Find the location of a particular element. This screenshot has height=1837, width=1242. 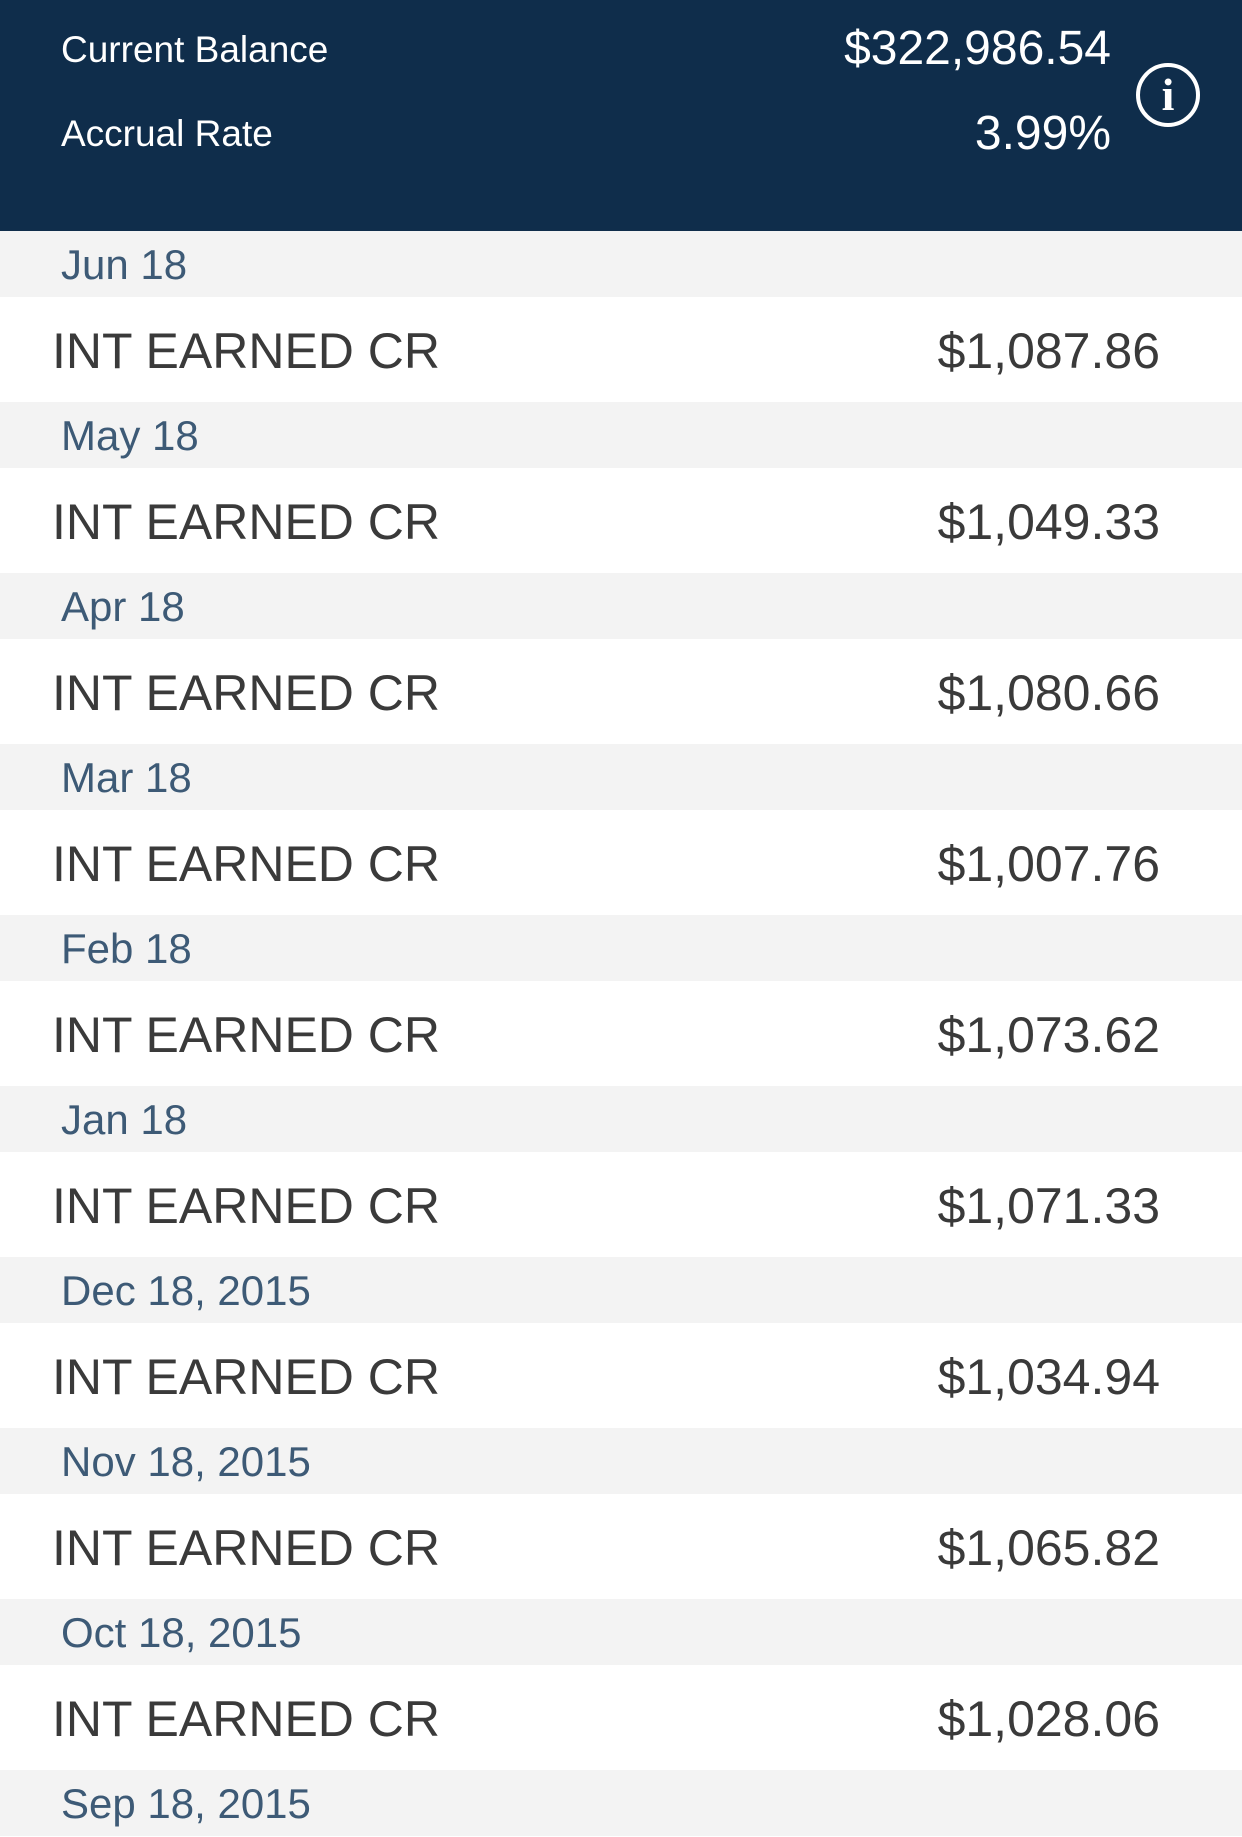

date-header: Mar 18 is located at coordinates (621, 777).